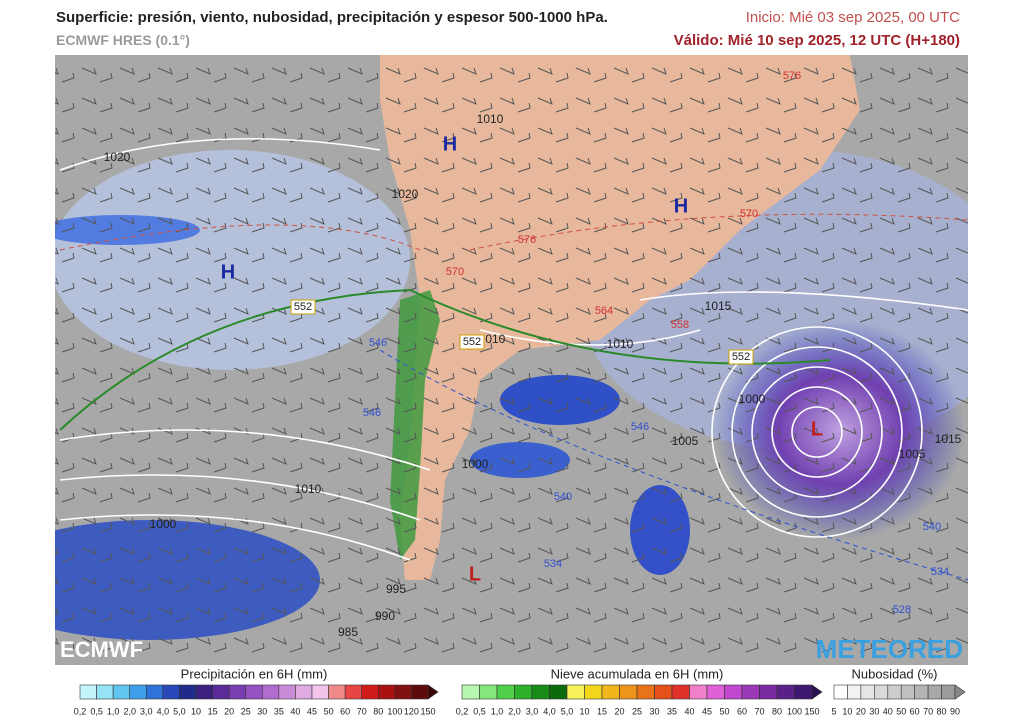 Image resolution: width=1024 pixels, height=720 pixels. Describe the element at coordinates (604, 311) in the screenshot. I see `thickness-label: 564` at that location.